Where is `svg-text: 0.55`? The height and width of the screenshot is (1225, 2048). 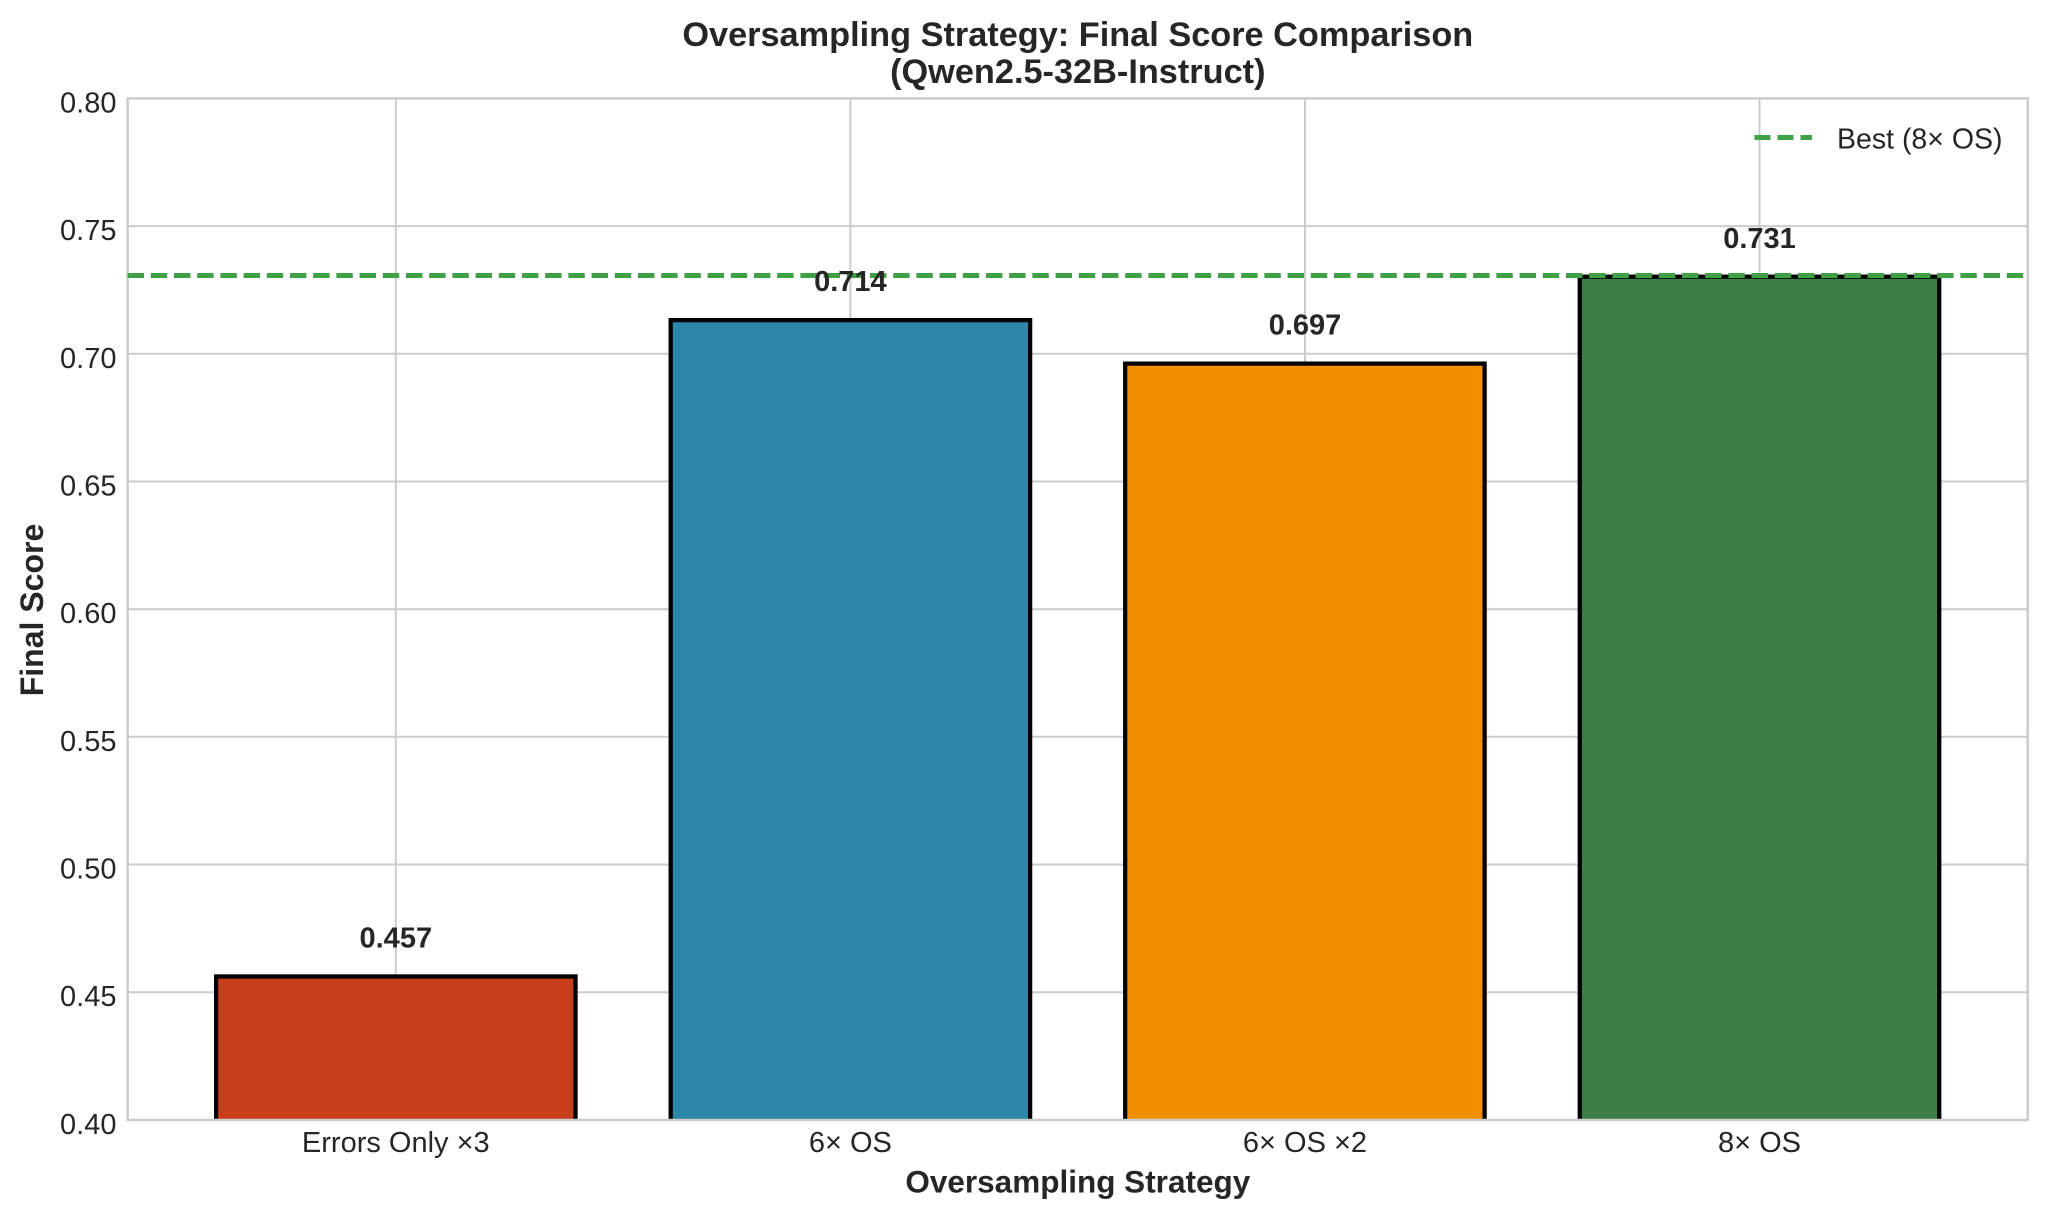 svg-text: 0.55 is located at coordinates (88, 742).